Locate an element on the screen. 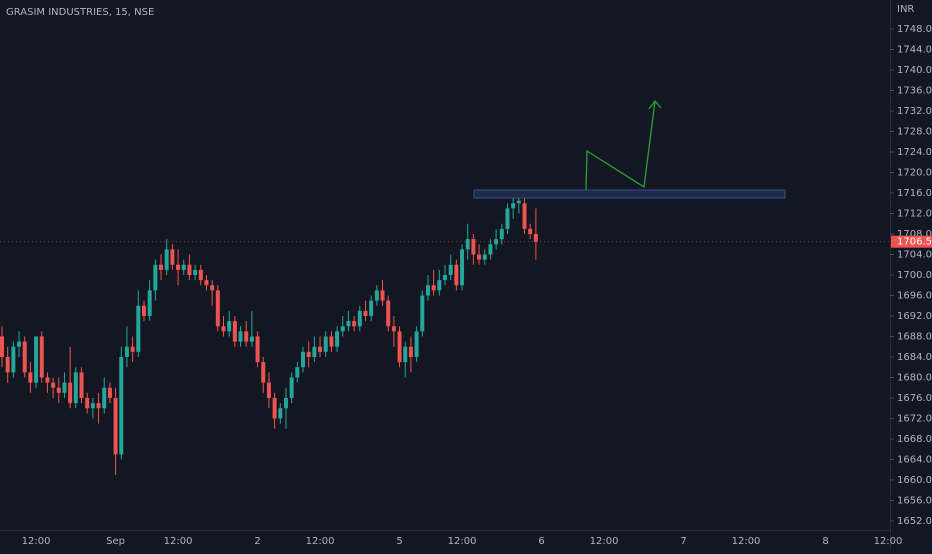 This screenshot has width=932, height=554. y-tick-label: 1668.00 is located at coordinates (914, 439).